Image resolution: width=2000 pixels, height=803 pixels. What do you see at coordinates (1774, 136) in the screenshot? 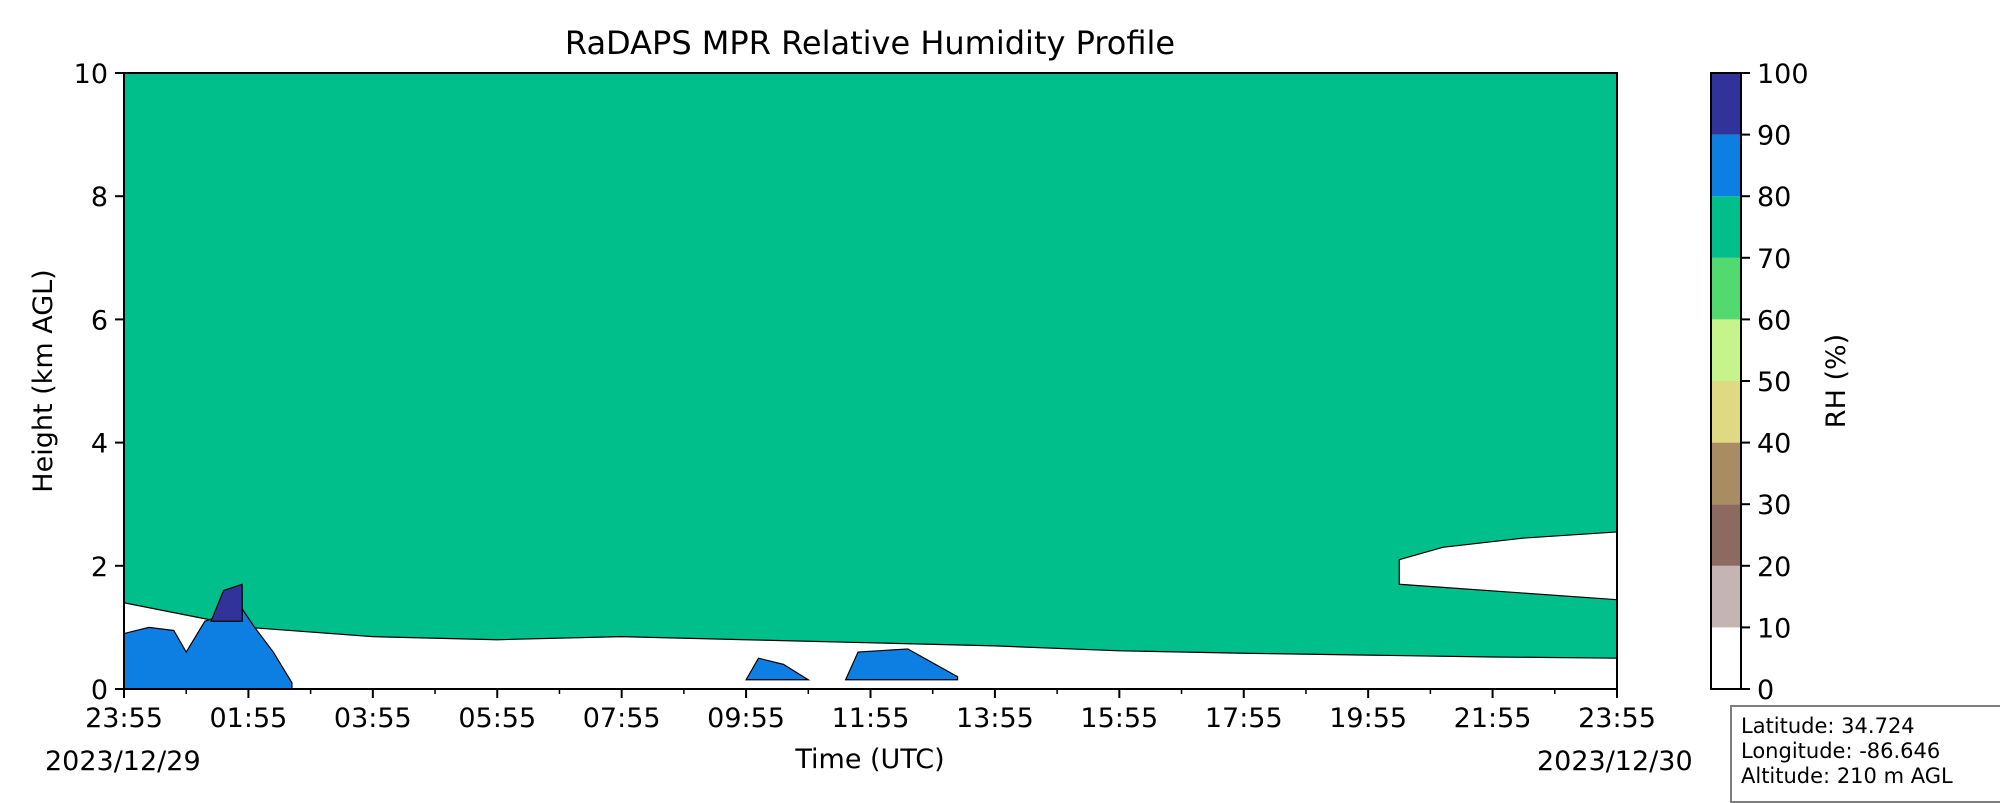
I see `colorbar-tick-label: 90` at bounding box center [1774, 136].